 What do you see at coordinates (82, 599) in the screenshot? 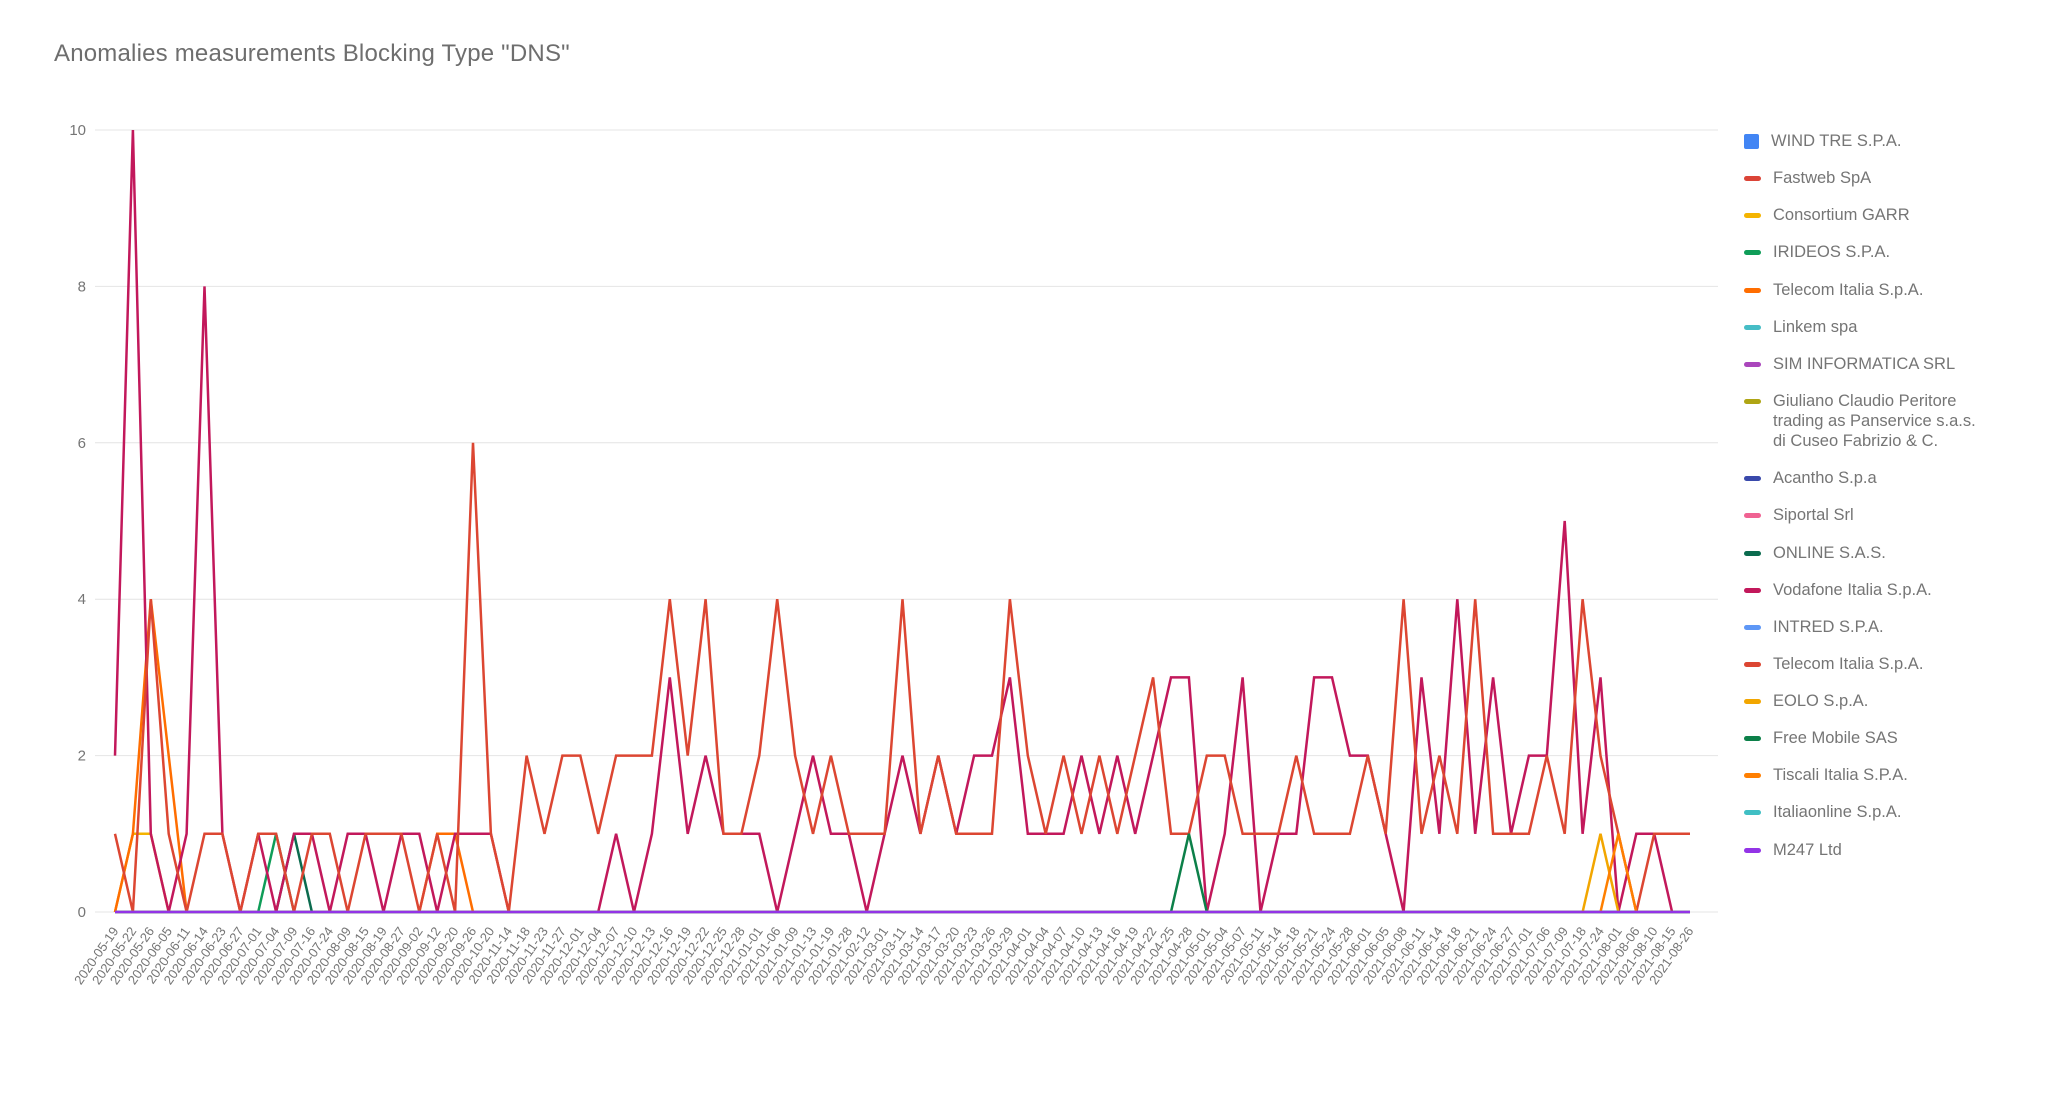
I see `y-tick-label: 4` at bounding box center [82, 599].